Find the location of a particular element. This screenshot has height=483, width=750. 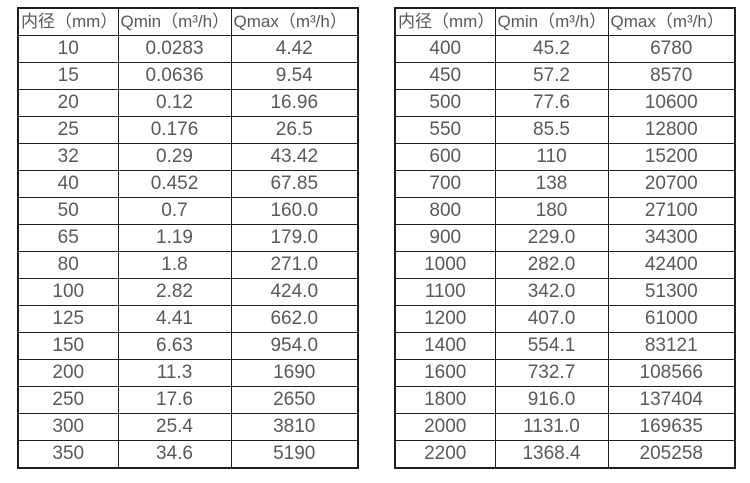

table-row: 10 0.0283 4.42 is located at coordinates (188, 49).